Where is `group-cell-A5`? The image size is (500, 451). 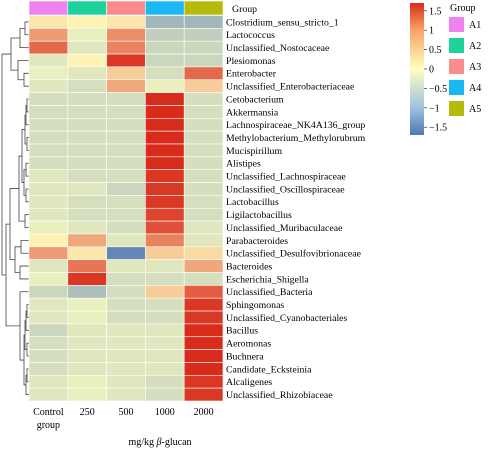 group-cell-A5 is located at coordinates (203, 8).